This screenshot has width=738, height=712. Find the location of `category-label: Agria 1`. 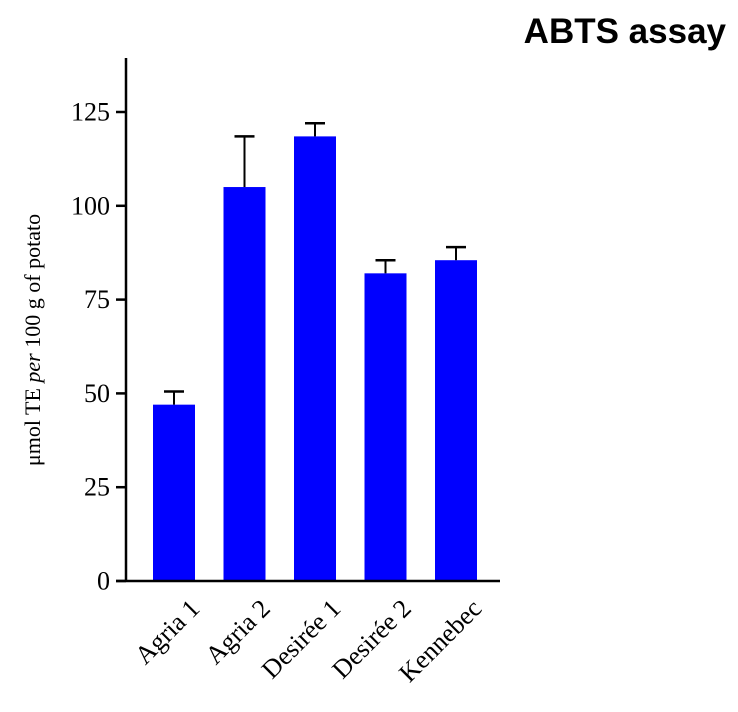

category-label: Agria 1 is located at coordinates (167, 632).